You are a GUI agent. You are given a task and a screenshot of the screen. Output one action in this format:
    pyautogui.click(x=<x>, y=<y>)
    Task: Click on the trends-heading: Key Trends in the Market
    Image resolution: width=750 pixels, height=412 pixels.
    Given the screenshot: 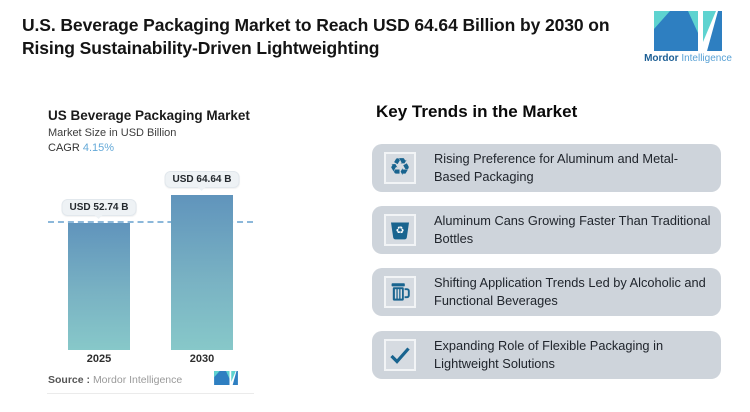 What is the action you would take?
    pyautogui.click(x=477, y=111)
    